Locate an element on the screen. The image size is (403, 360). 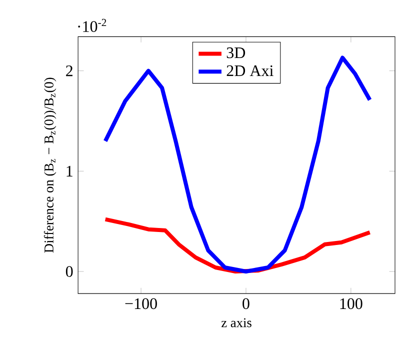
x-tick-label: 0 is located at coordinates (246, 303).